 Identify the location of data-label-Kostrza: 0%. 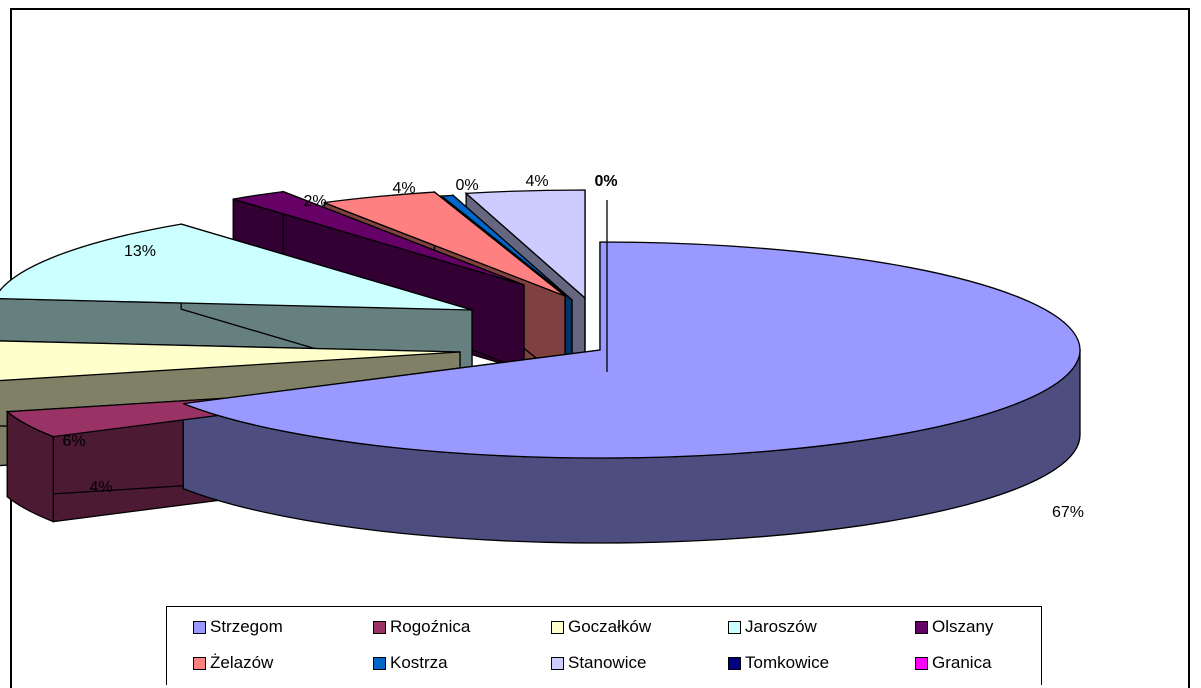
(466, 185).